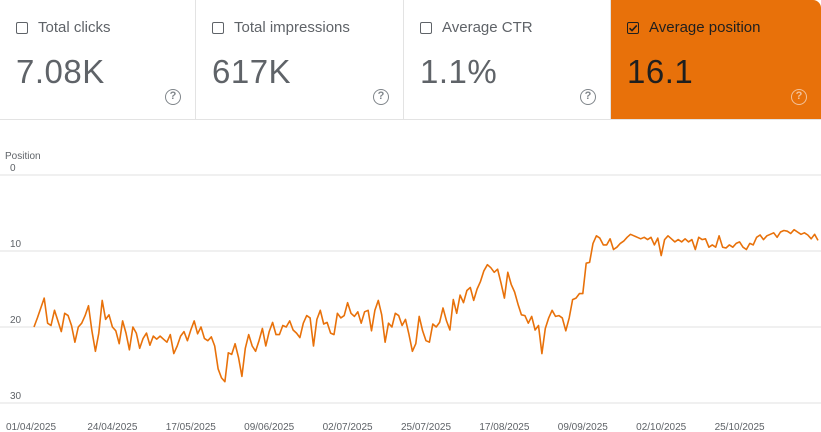 This screenshot has width=821, height=432. I want to click on metric-card-average-ctr: Average CTR 1.1% ?, so click(507, 59).